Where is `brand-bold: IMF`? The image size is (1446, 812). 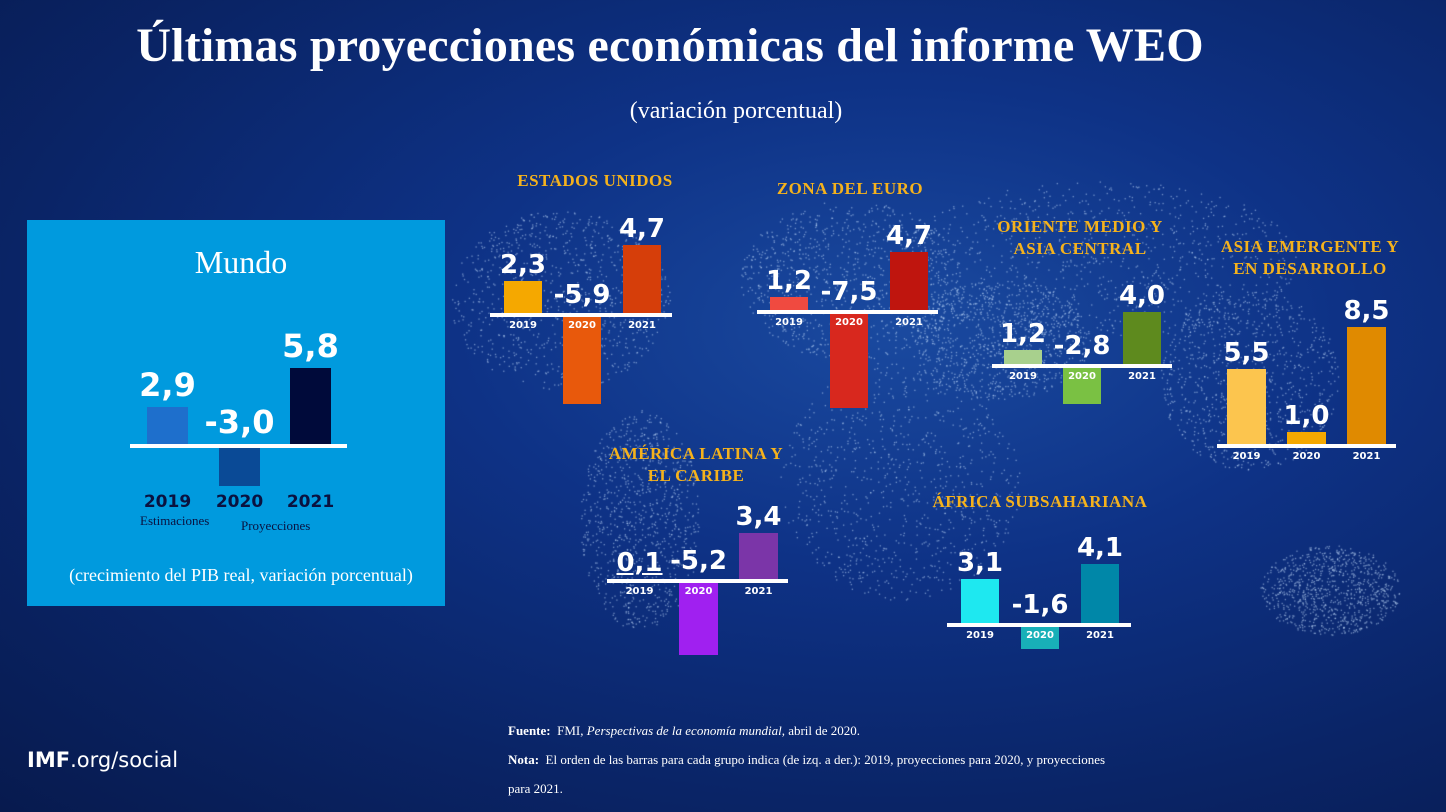 brand-bold: IMF is located at coordinates (49, 760).